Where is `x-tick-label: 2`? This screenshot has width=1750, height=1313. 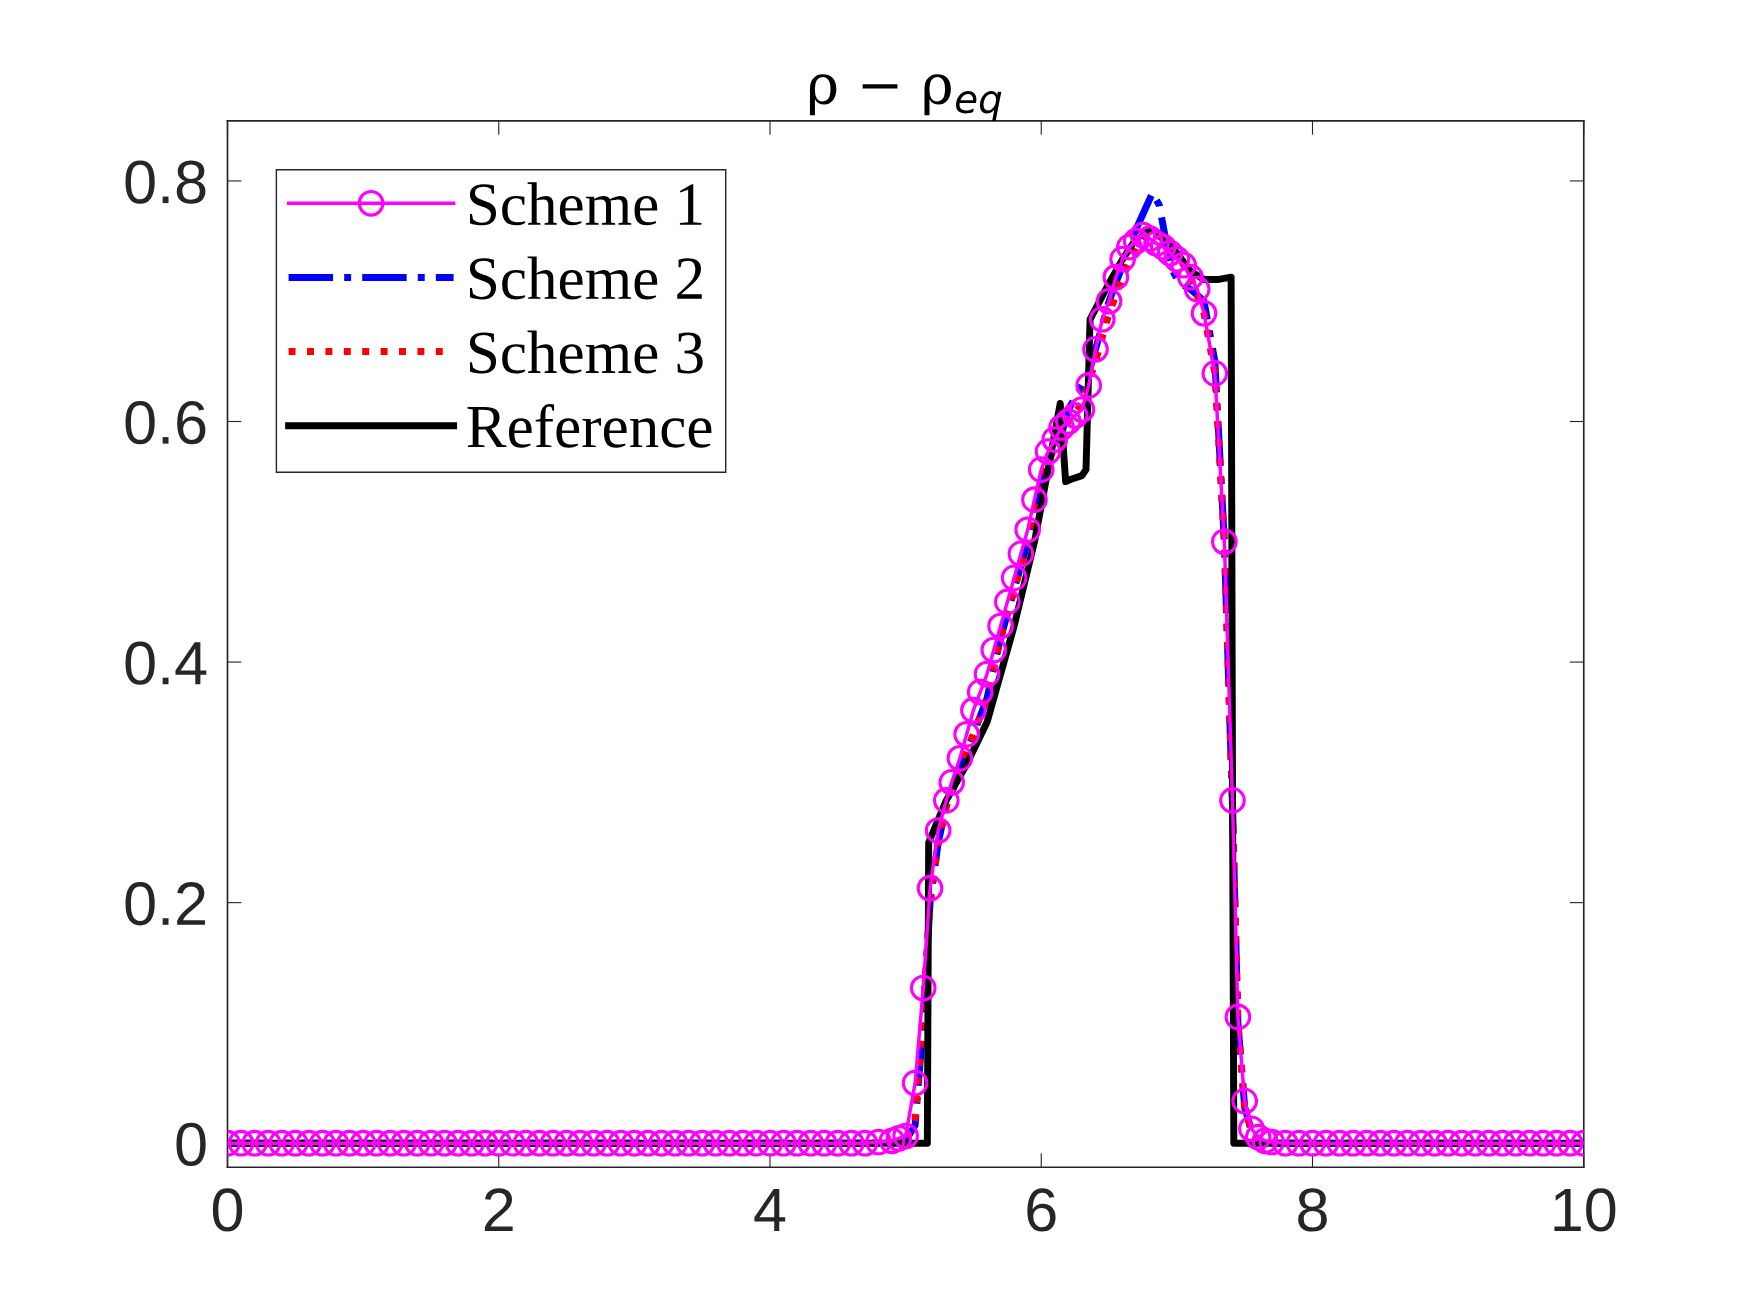 x-tick-label: 2 is located at coordinates (498, 1209).